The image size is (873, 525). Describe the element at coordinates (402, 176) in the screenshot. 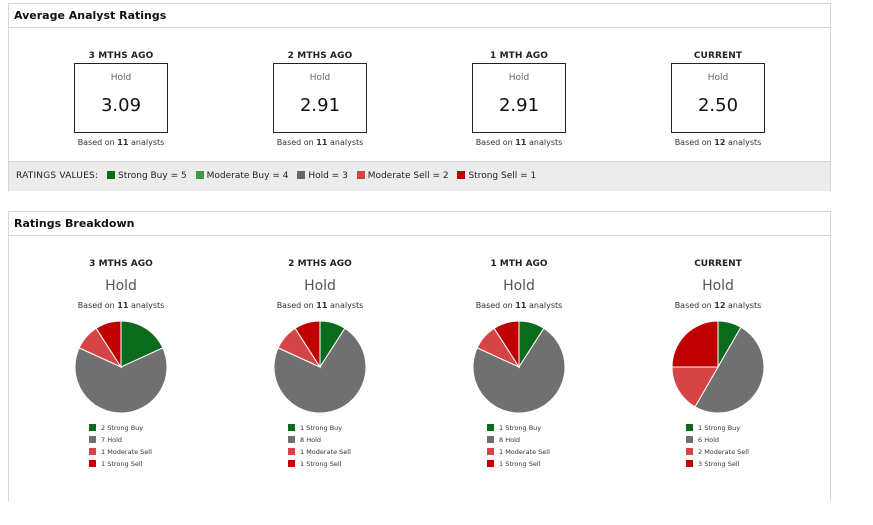

I see `legend-item-moderate-sell: Moderate Sell = 2` at that location.